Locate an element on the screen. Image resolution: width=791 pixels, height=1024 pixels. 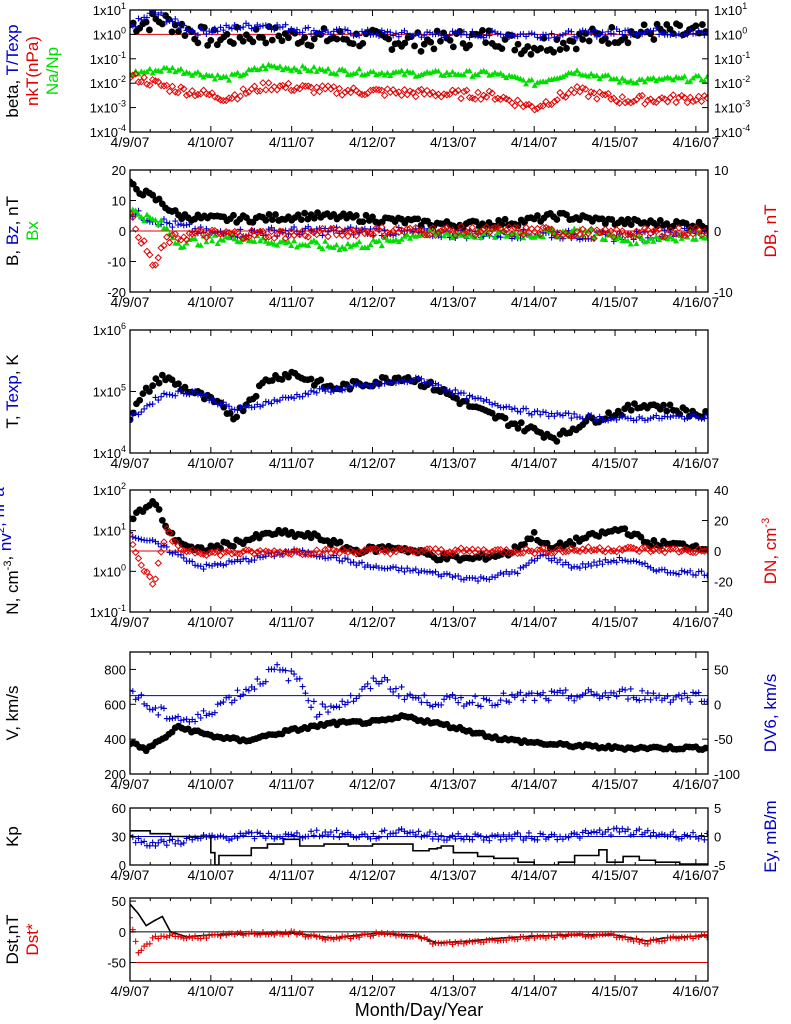
x-tick-label: 4/14/07 is located at coordinates (534, 875).